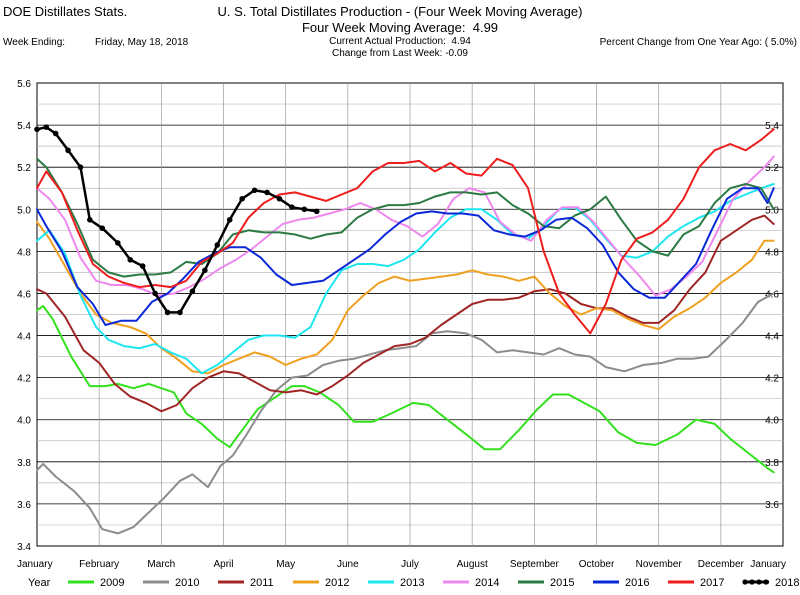 This screenshot has width=800, height=595. I want to click on x-tick-label: October, so click(597, 564).